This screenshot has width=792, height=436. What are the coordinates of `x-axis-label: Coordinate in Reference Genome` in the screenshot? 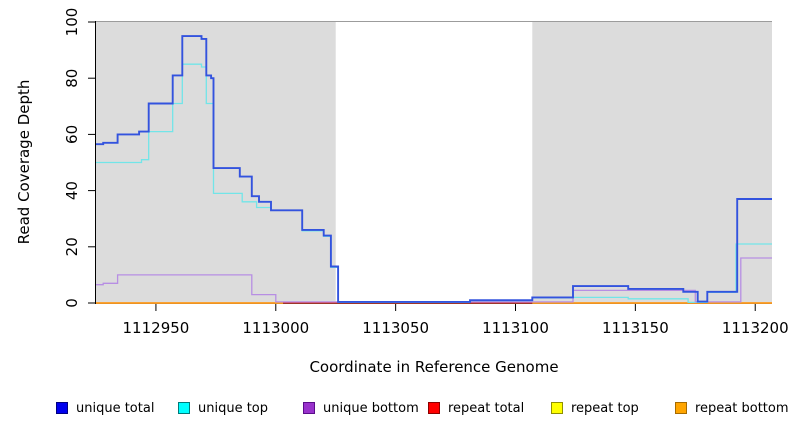 It's located at (433, 367).